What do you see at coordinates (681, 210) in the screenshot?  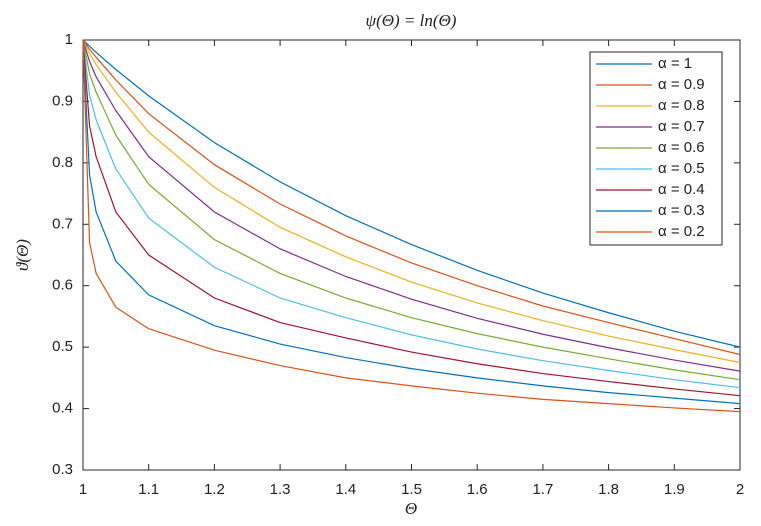 I see `legend-label: α = 0.3` at bounding box center [681, 210].